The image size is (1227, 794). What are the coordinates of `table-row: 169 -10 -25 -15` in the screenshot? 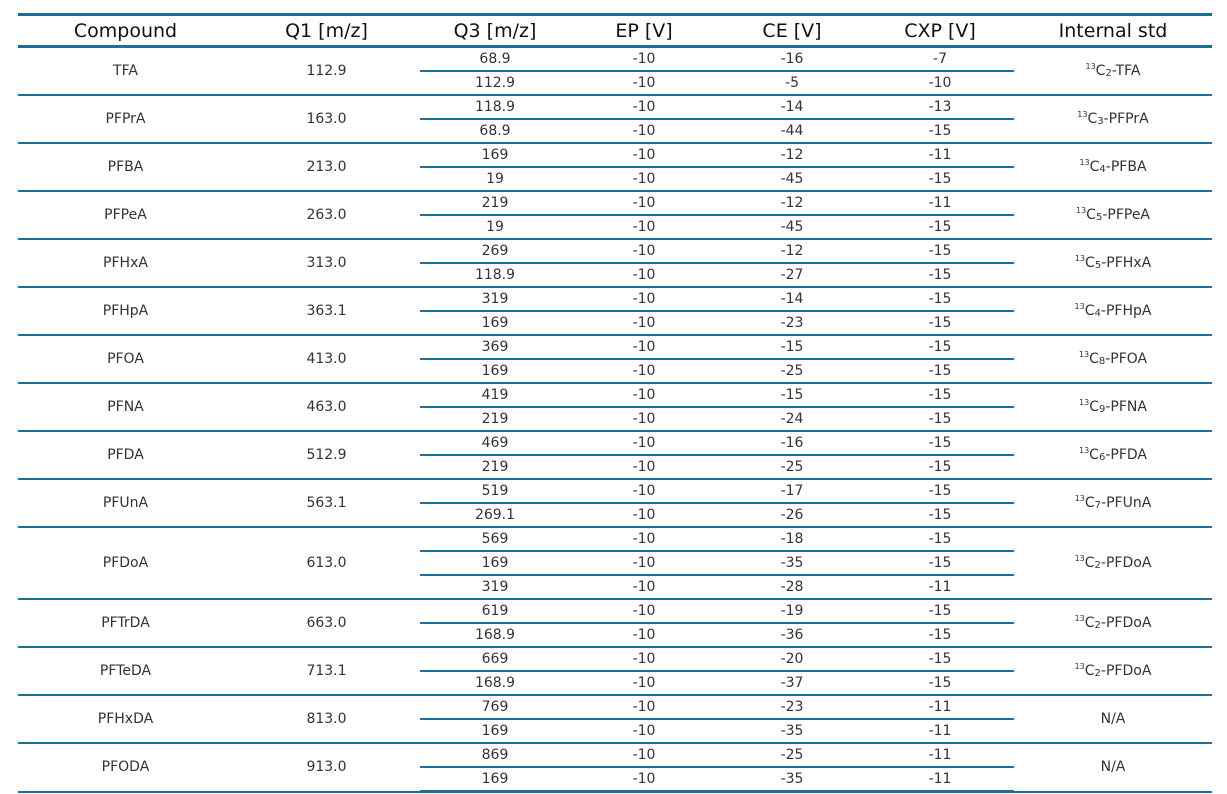 It's located at (615, 371).